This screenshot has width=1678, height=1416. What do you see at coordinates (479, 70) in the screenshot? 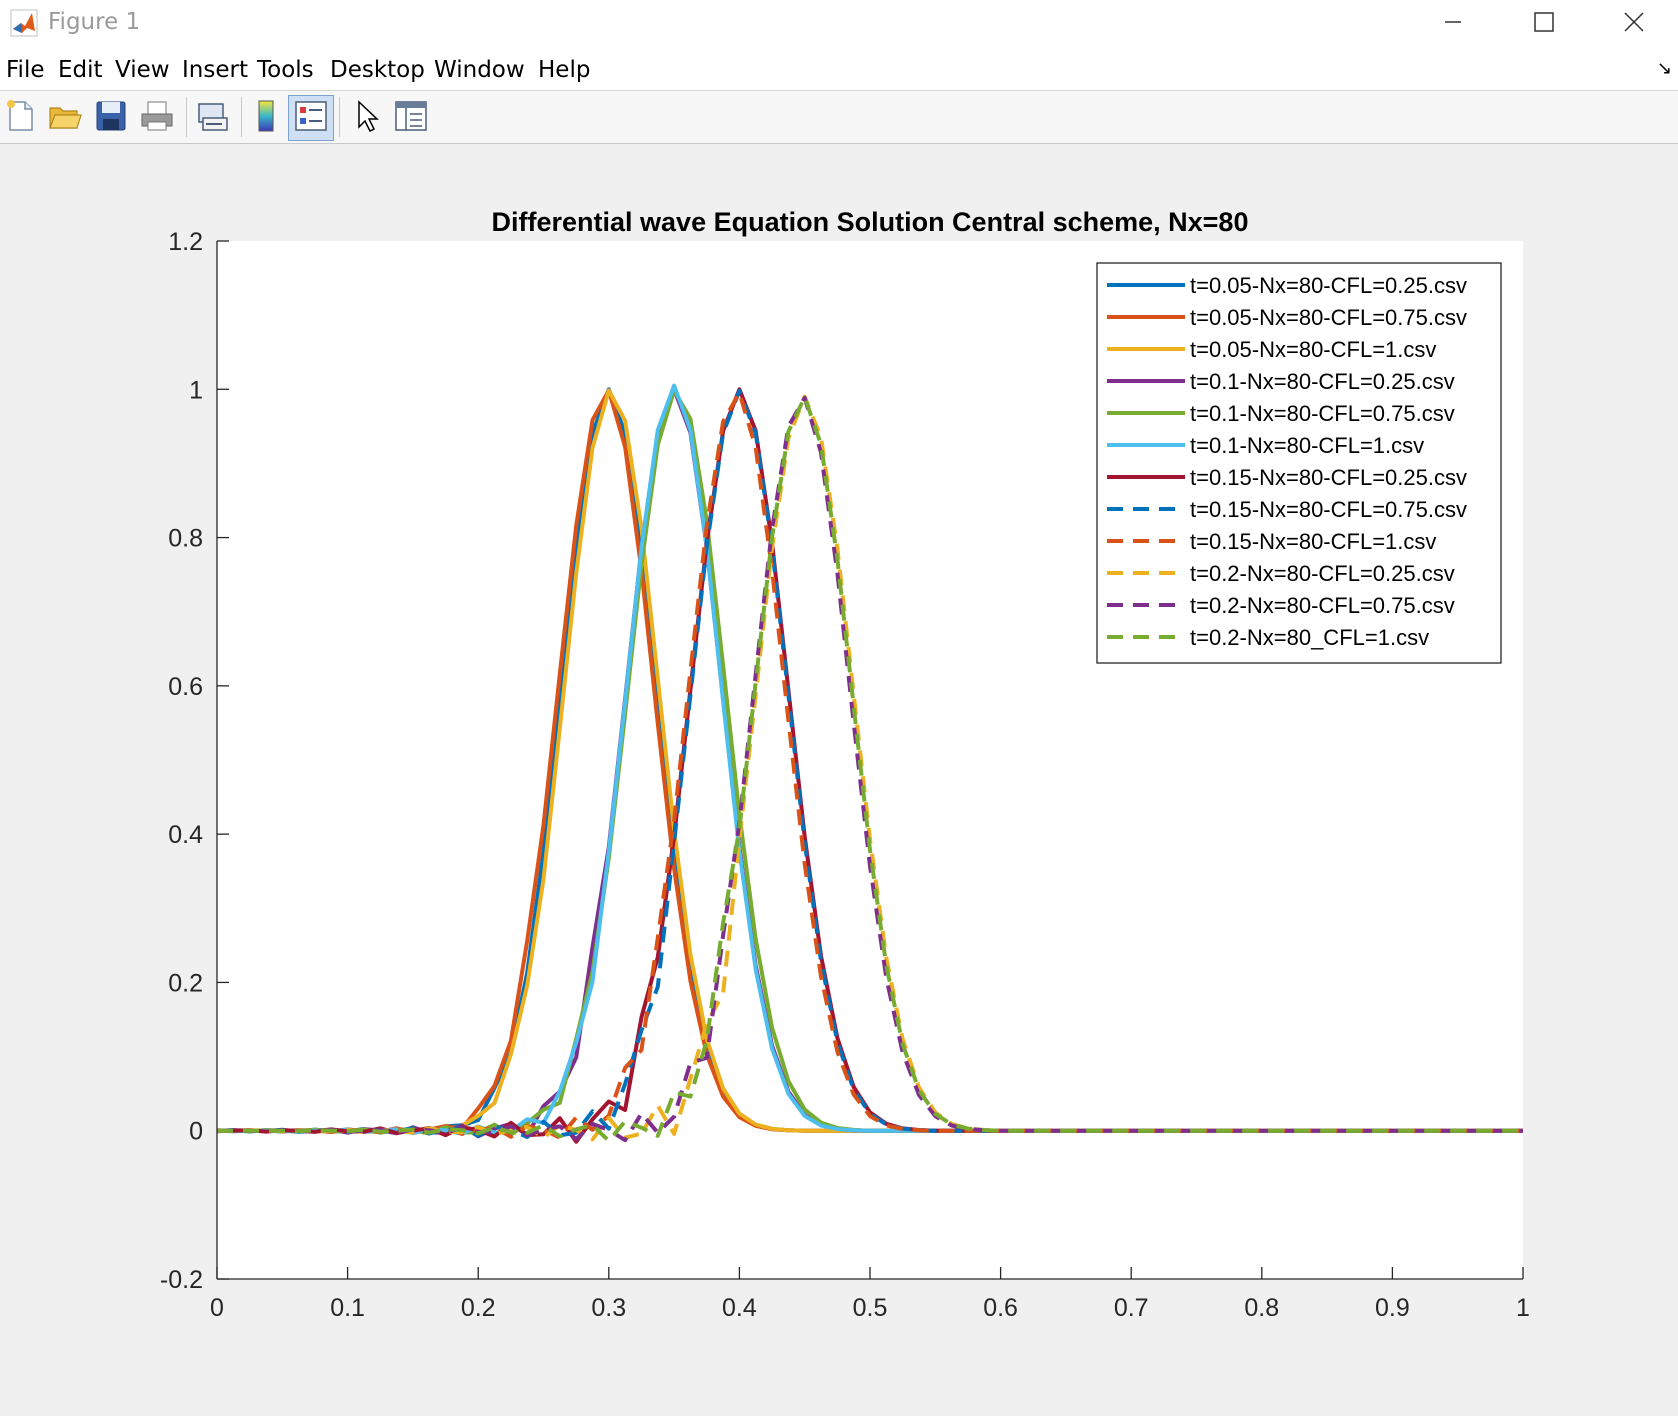
I see `menu-window: Window` at bounding box center [479, 70].